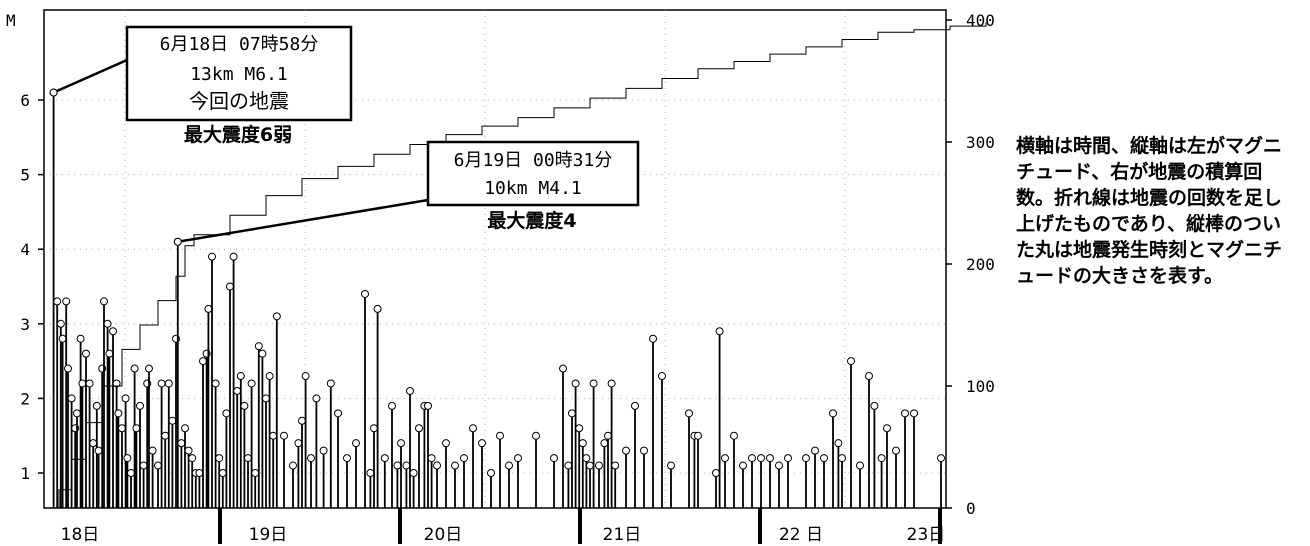  What do you see at coordinates (406, 193) in the screenshot?
I see `callout-aftershock: 6月19日 00時31分 10km M4.1 最大震度4` at bounding box center [406, 193].